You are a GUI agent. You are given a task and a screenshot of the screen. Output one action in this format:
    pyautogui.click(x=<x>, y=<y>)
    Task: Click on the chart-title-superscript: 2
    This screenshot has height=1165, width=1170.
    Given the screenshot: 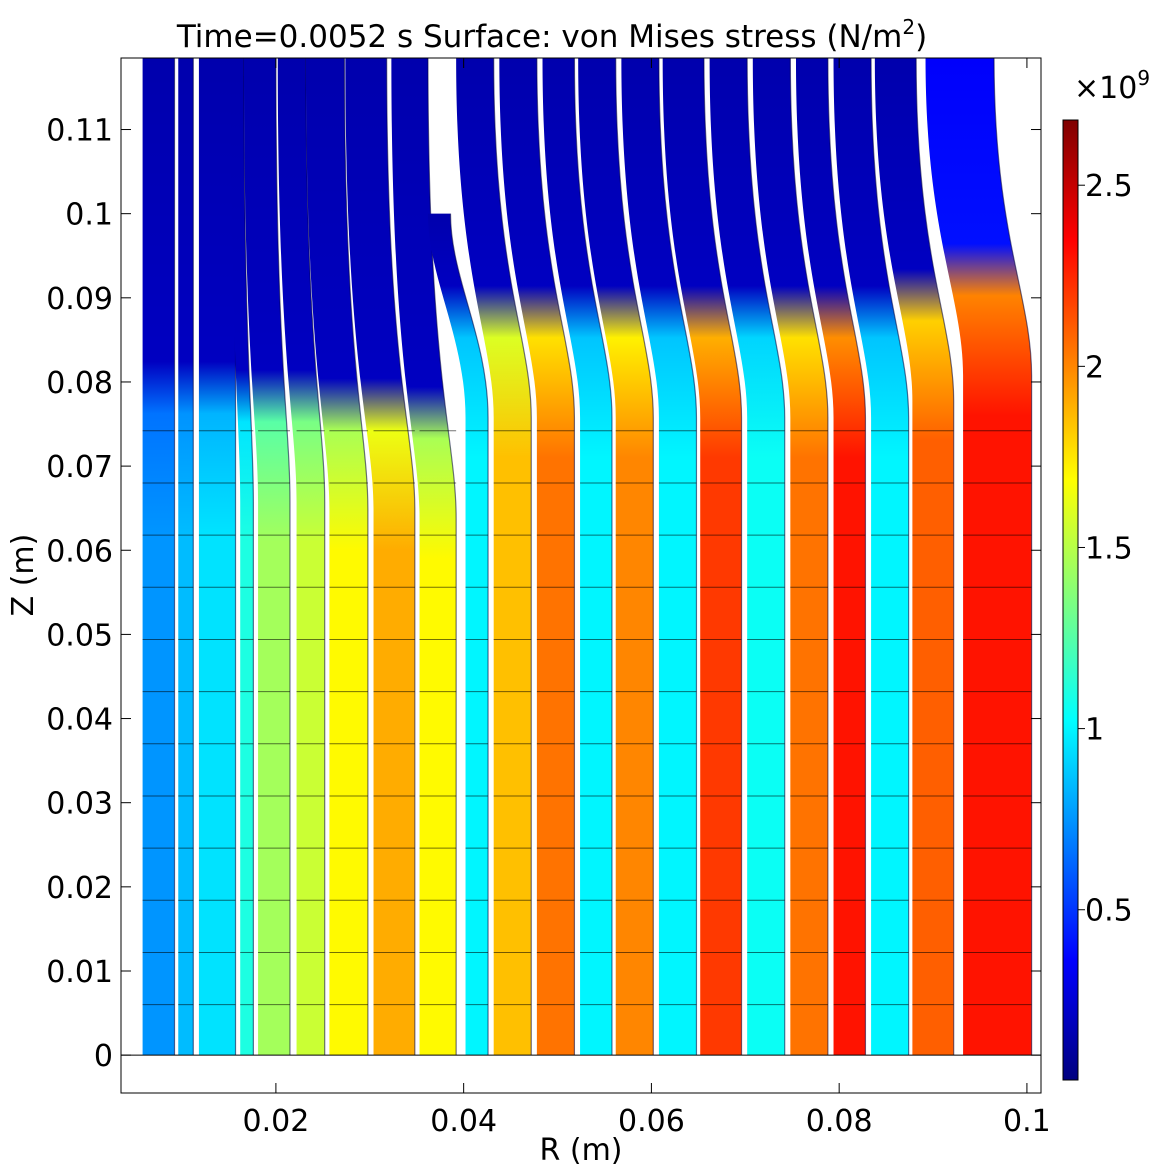 What is the action you would take?
    pyautogui.click(x=908, y=27)
    